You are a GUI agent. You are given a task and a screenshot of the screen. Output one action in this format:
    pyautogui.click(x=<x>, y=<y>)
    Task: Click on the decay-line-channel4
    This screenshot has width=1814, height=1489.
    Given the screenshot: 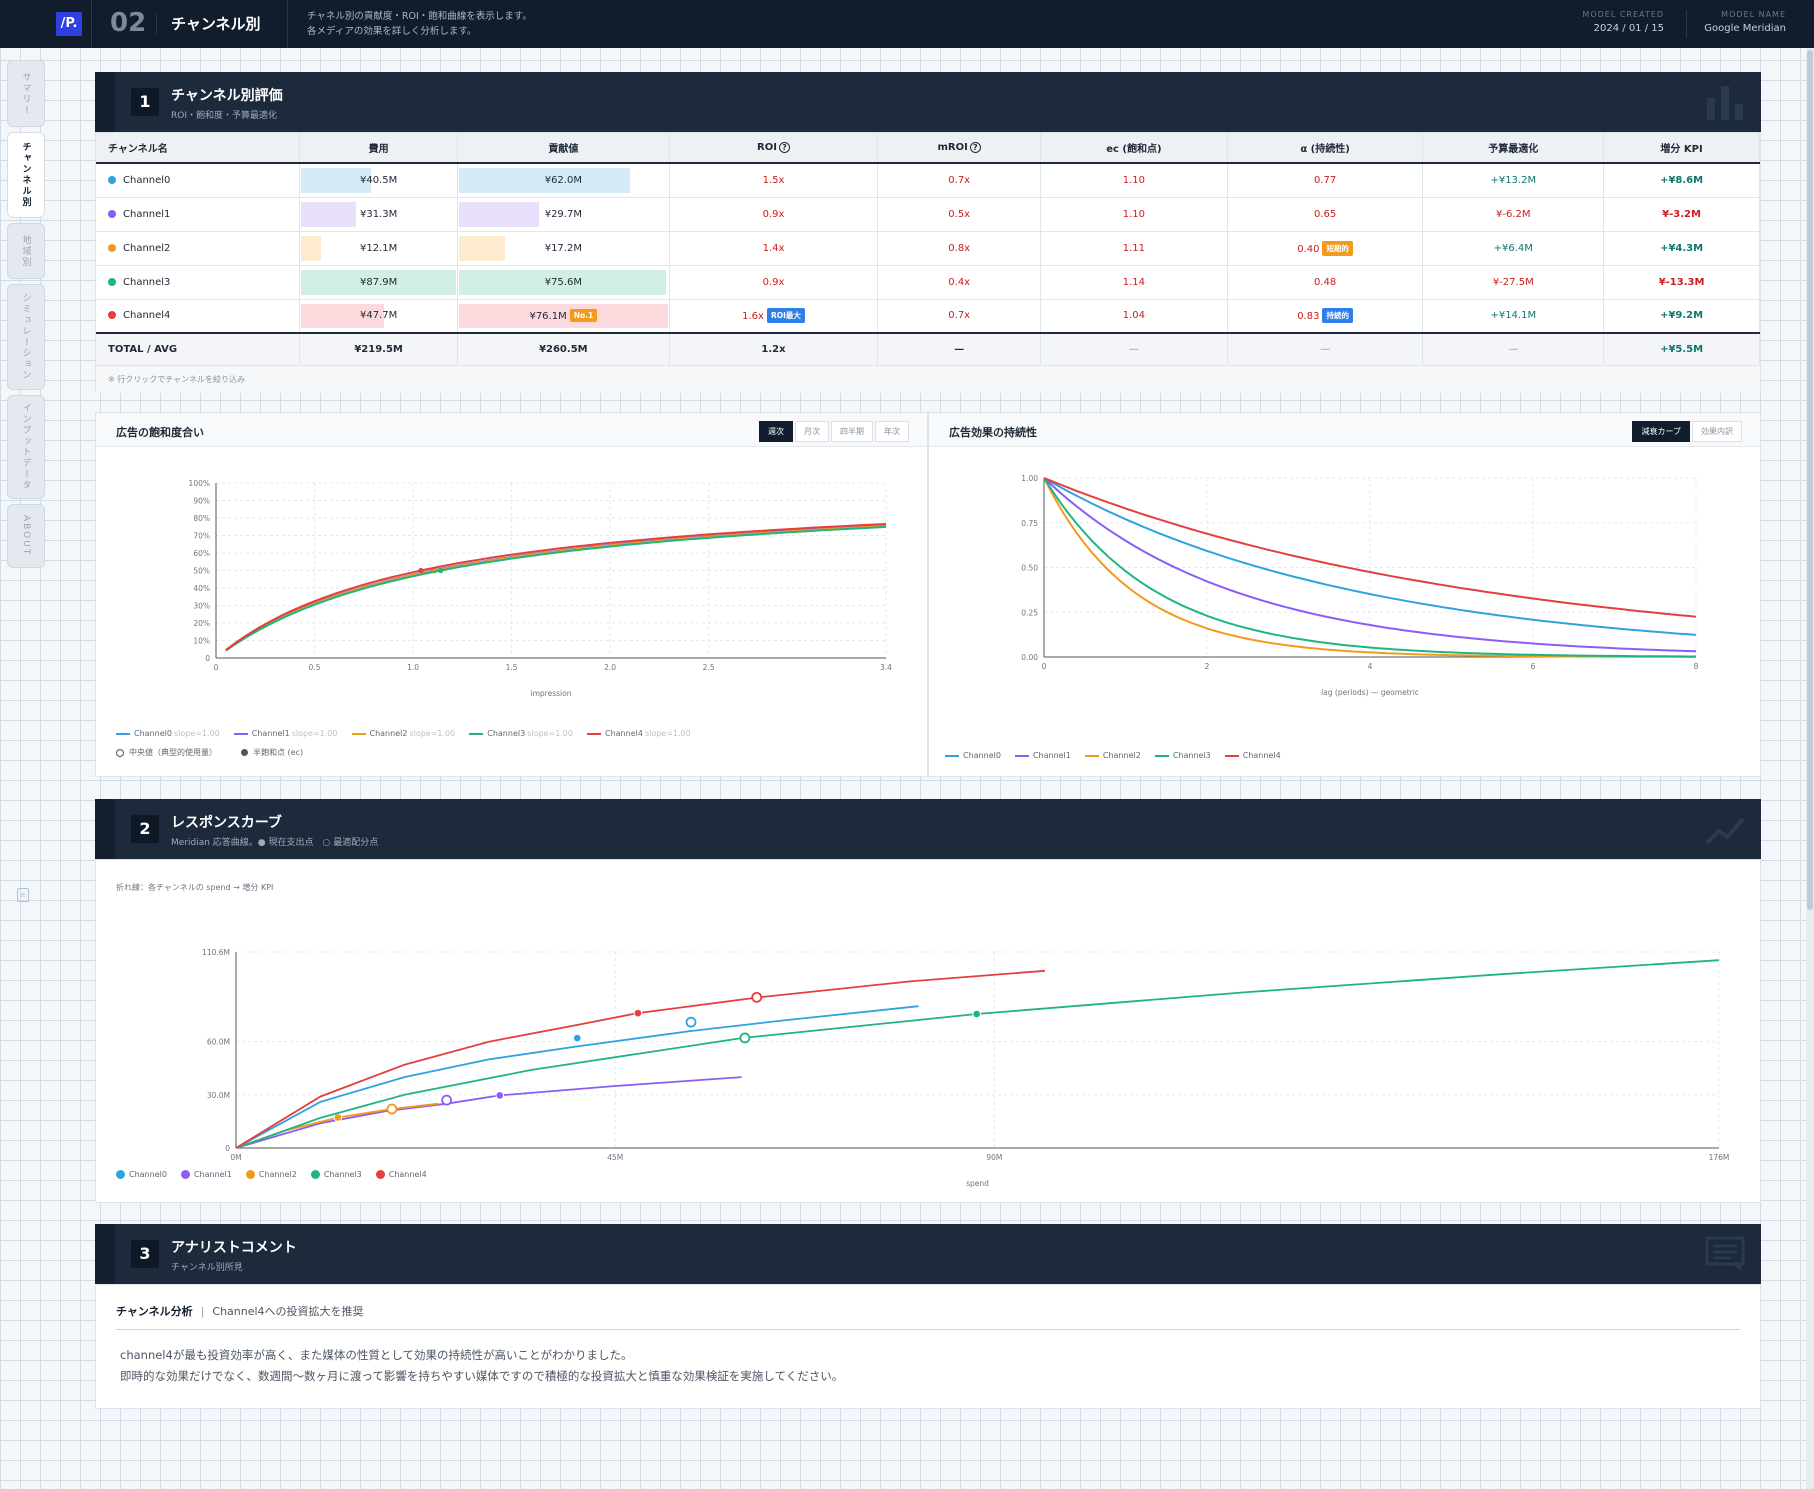 What is the action you would take?
    pyautogui.click(x=1370, y=547)
    